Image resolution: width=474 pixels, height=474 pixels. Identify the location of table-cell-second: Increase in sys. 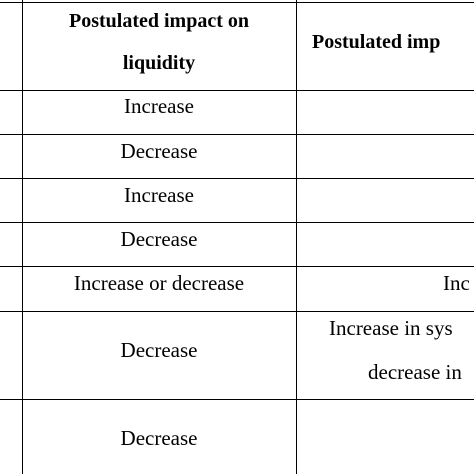
(391, 328).